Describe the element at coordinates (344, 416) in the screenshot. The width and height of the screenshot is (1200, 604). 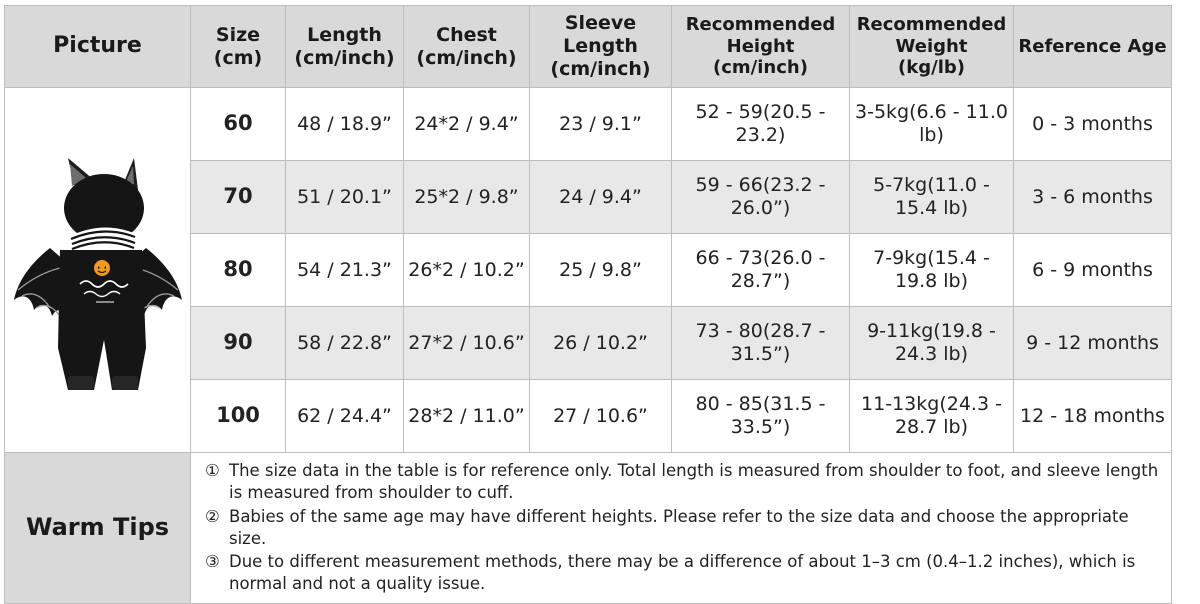
I see `length-cell: 62 / 24.4”` at that location.